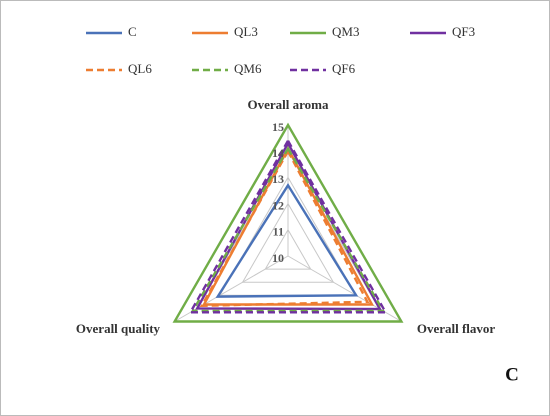 Image resolution: width=550 pixels, height=416 pixels. I want to click on y-tick-label: 10, so click(278, 258).